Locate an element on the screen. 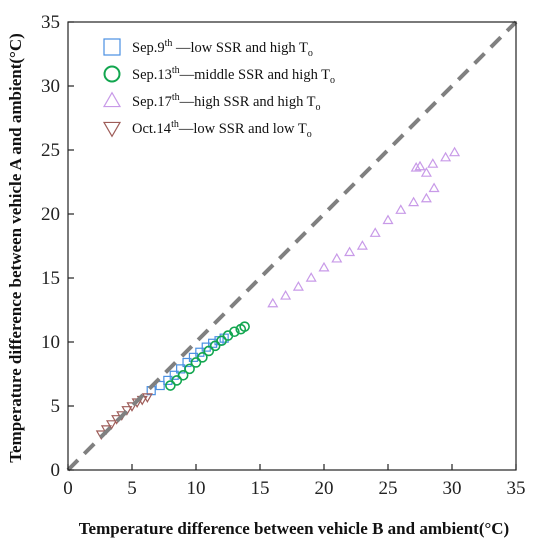 The width and height of the screenshot is (541, 550). legend-label-part: —middle SSR and high T is located at coordinates (255, 75).